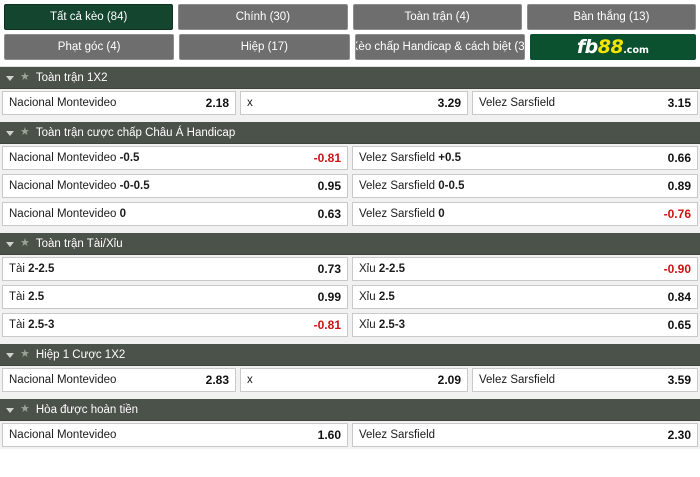 The image size is (700, 477). I want to click on odds-handicap-line: 2.5, so click(36, 297).